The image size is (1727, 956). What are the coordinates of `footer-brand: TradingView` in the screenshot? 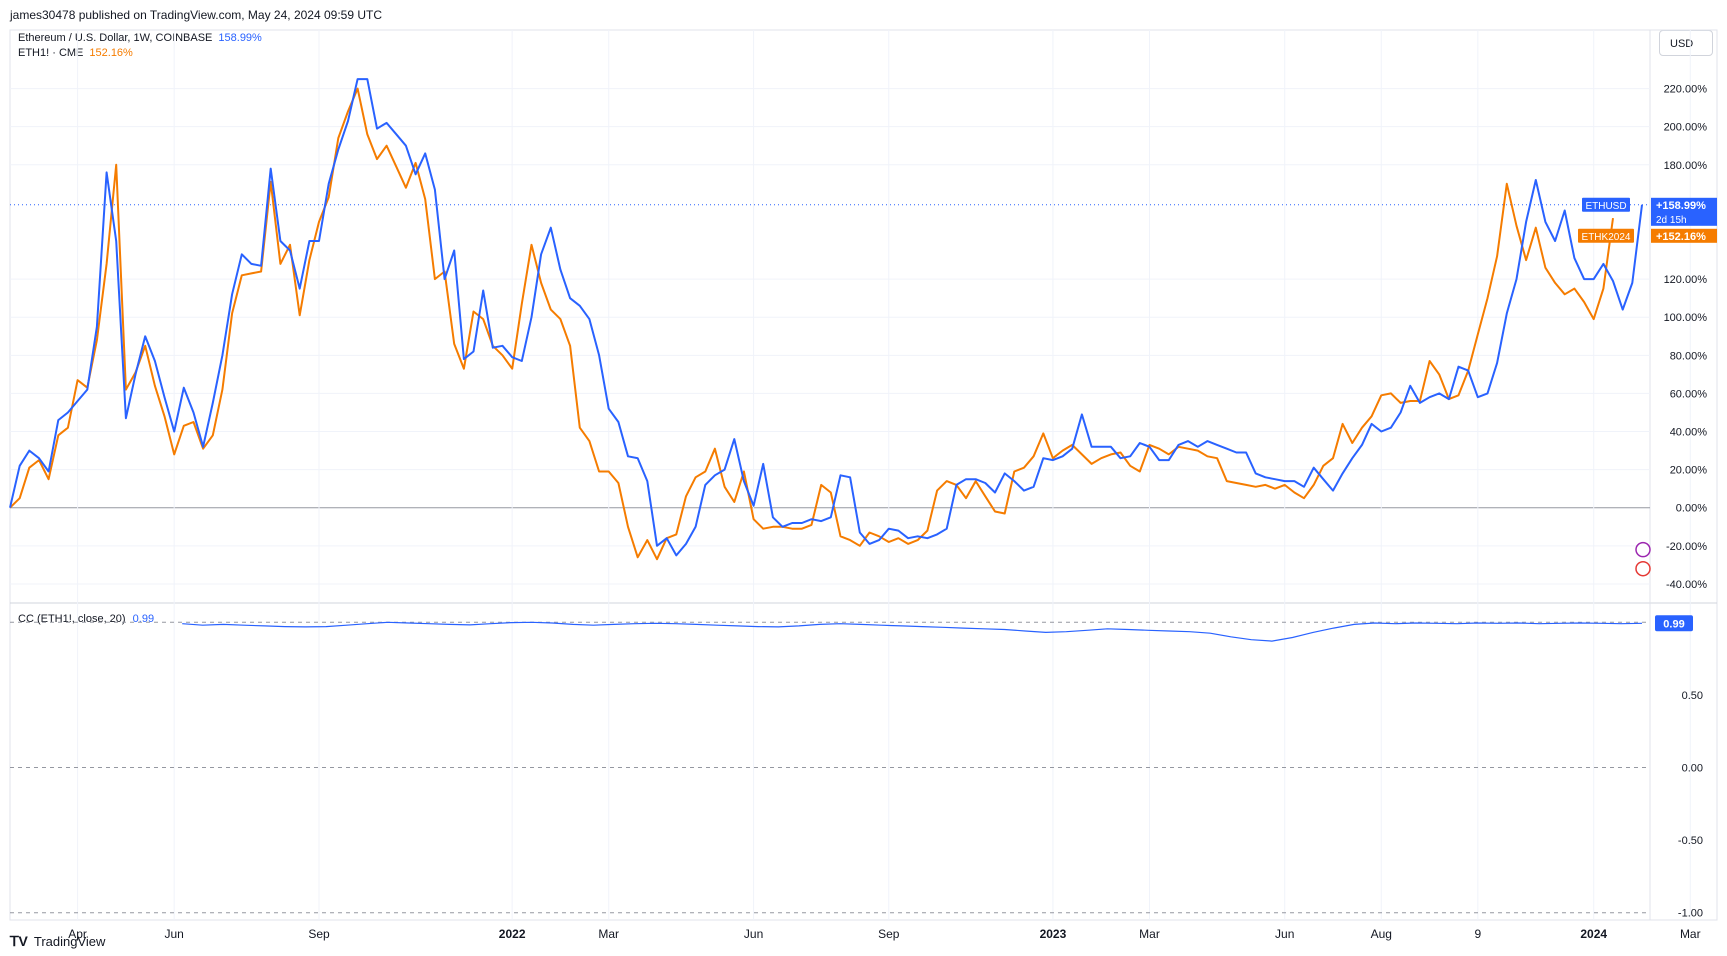 It's located at (69, 941).